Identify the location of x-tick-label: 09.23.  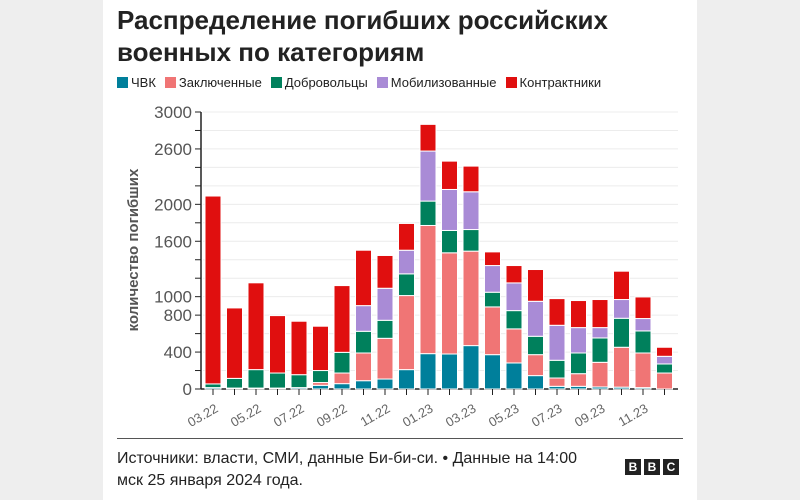
(590, 415).